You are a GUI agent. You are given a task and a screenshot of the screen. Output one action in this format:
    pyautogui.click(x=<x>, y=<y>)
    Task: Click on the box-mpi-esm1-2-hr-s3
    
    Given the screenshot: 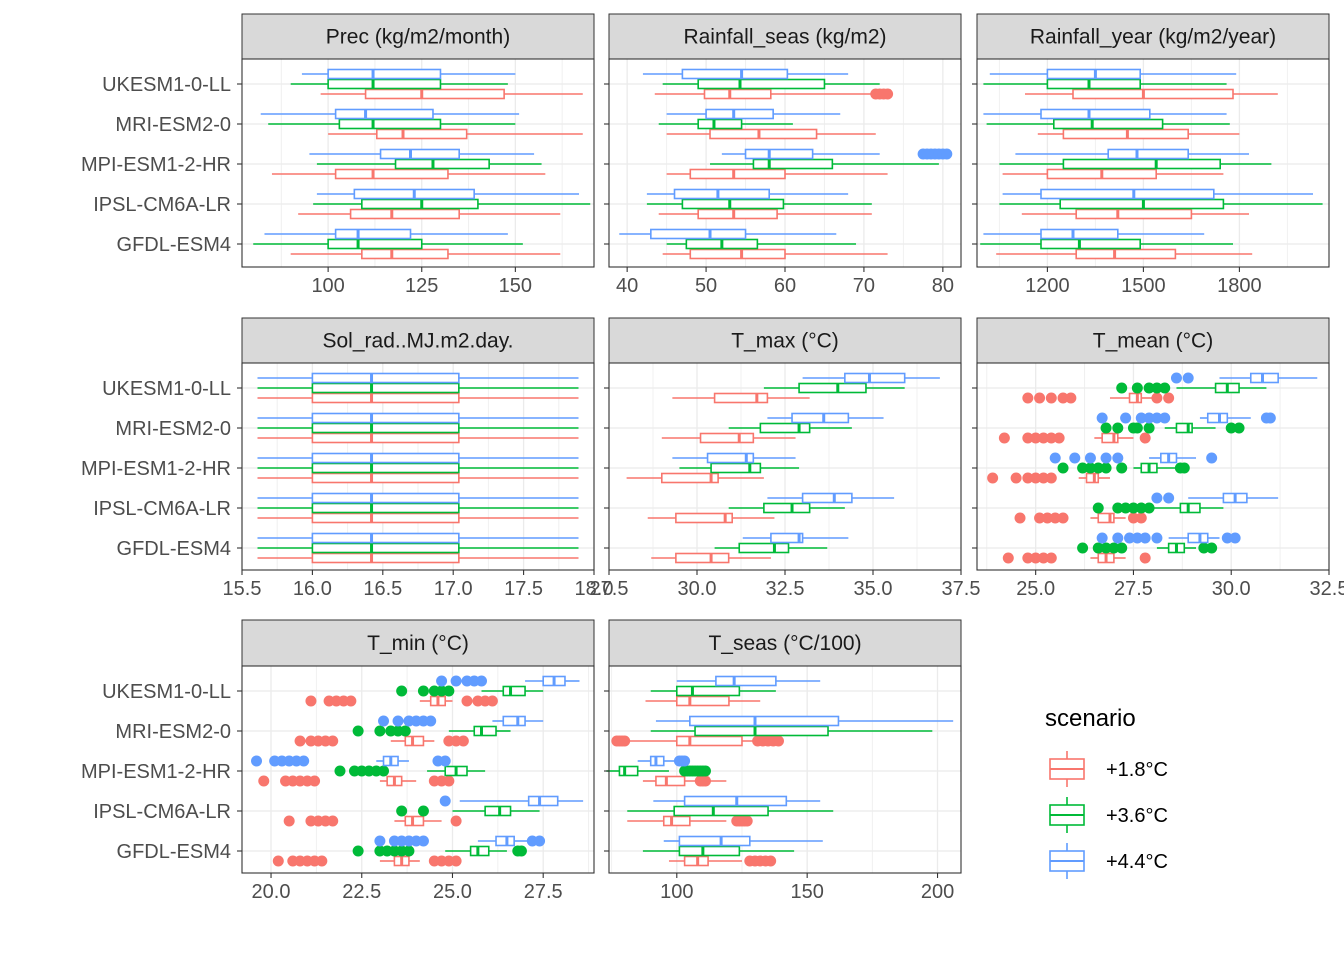 What is the action you would take?
    pyautogui.click(x=837, y=154)
    